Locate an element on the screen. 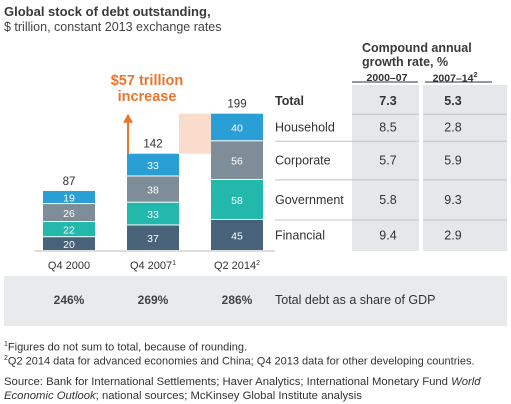 This screenshot has width=511, height=404. row-label-financial: Financial is located at coordinates (300, 235).